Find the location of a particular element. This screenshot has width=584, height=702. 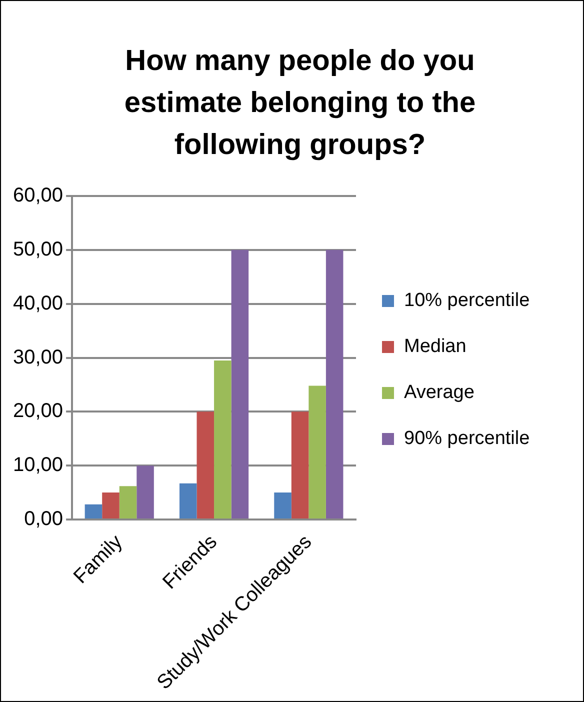

legend-label: 10% percentile is located at coordinates (467, 301).